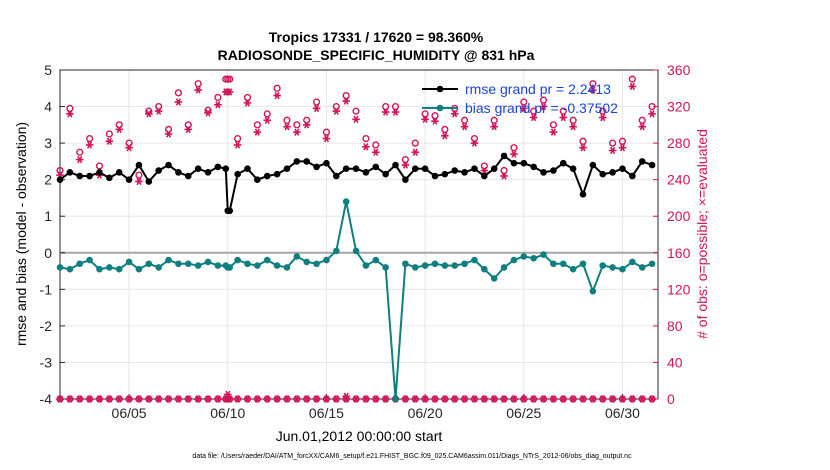  Describe the element at coordinates (440, 108) in the screenshot. I see `legend-bias-marker` at that location.